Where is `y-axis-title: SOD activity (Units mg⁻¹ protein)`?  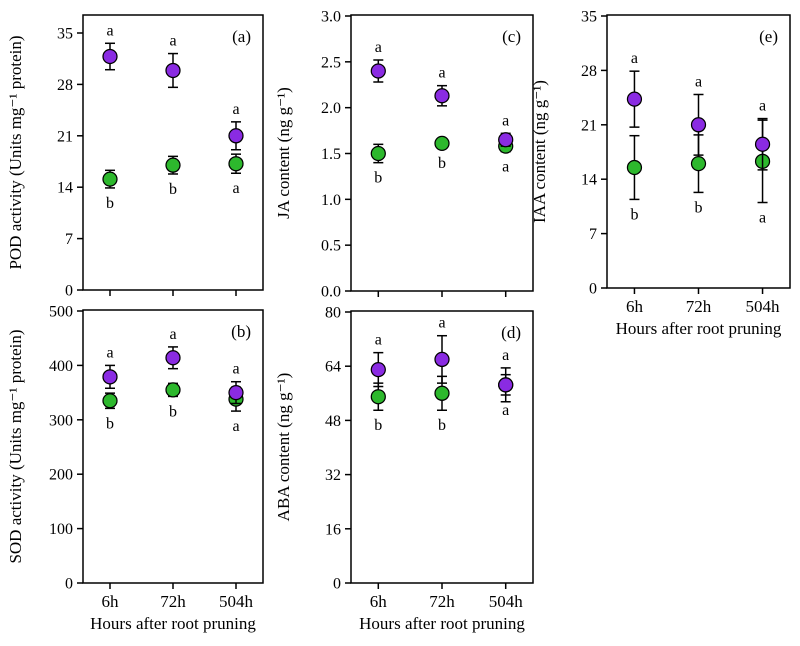
y-axis-title: SOD activity (Units mg⁻¹ protein) is located at coordinates (15, 446).